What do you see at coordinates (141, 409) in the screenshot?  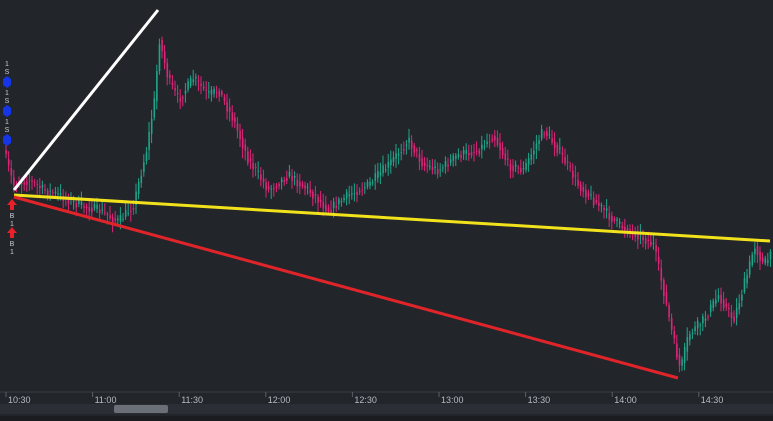 I see `scrollbar-thumb` at bounding box center [141, 409].